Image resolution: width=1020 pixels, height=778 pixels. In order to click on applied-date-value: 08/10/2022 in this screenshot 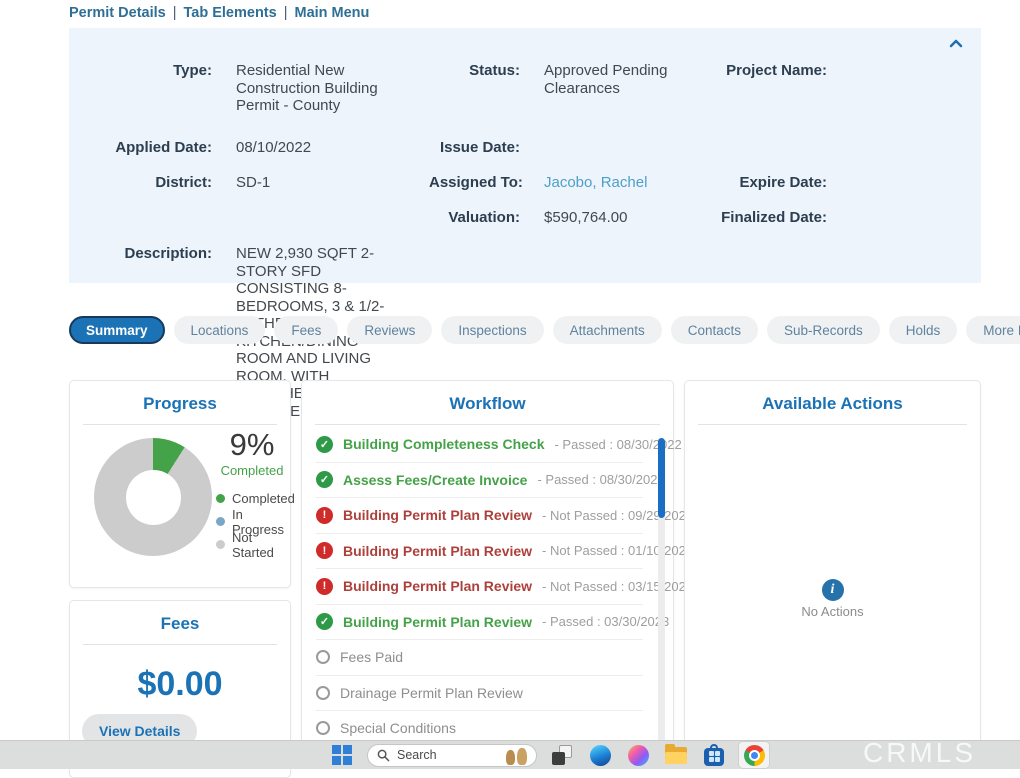, I will do `click(274, 147)`.